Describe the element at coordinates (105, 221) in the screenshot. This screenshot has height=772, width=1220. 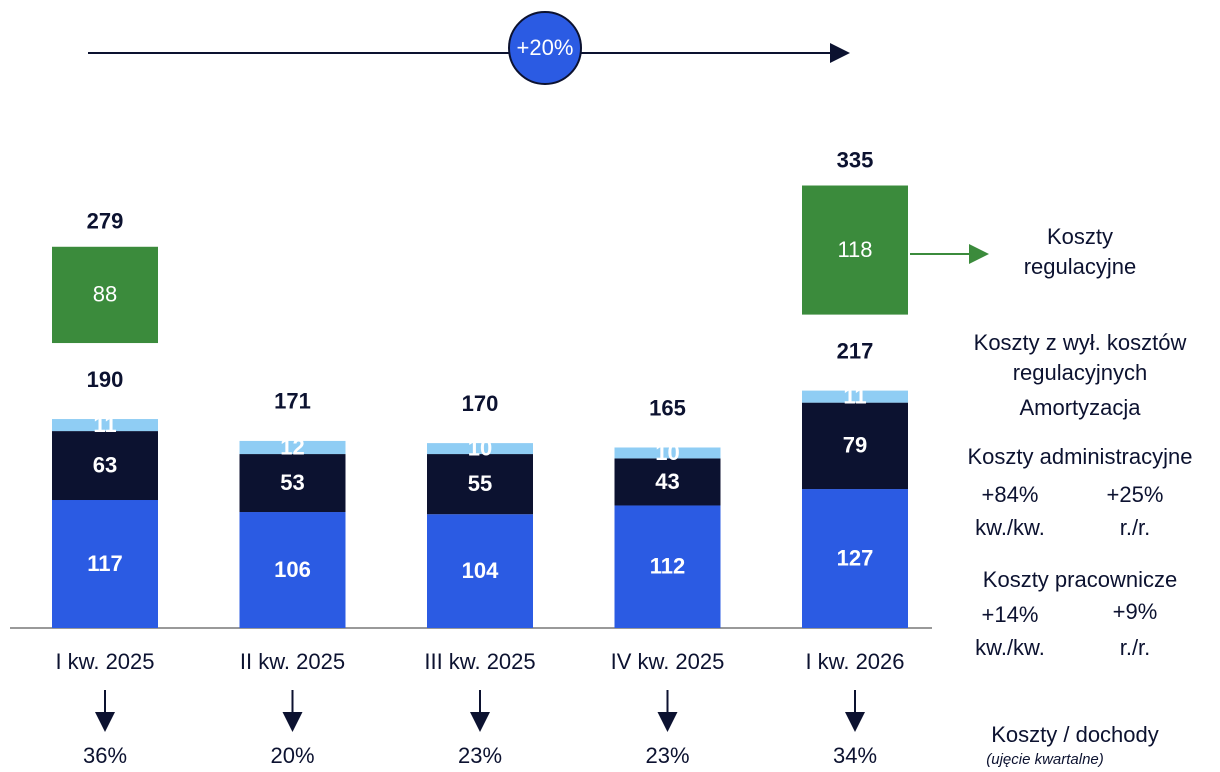
I see `grand-total-label: 279` at that location.